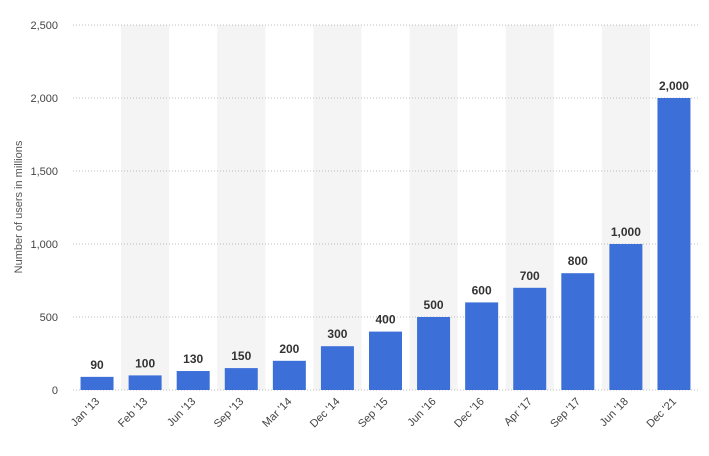 The height and width of the screenshot is (456, 709). Describe the element at coordinates (565, 413) in the screenshot. I see `x-tick-label: Sep '17` at that location.